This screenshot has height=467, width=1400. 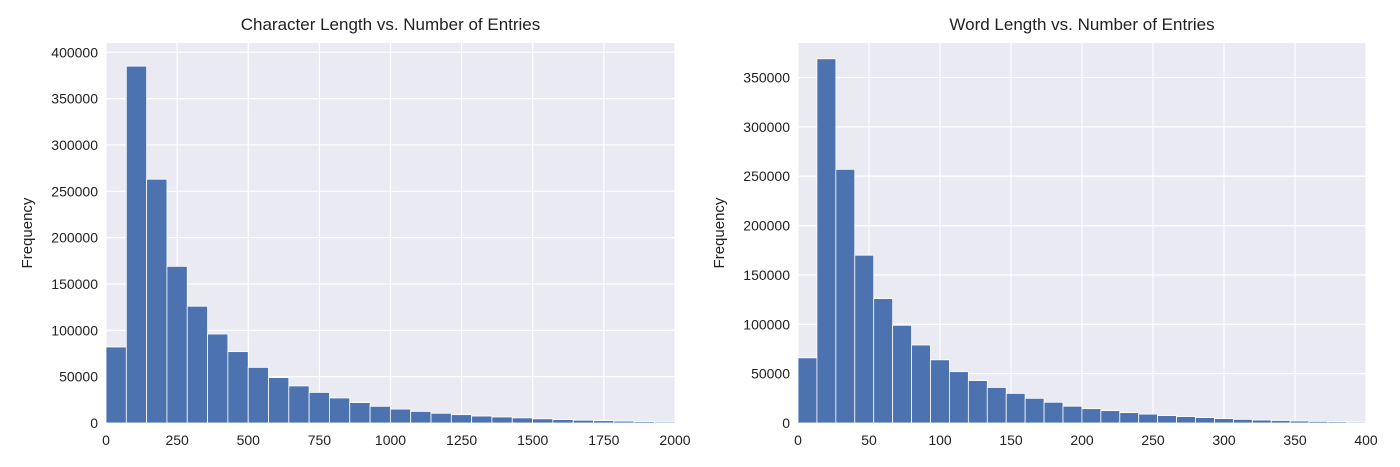 I want to click on x-tick-label: 50, so click(x=869, y=440).